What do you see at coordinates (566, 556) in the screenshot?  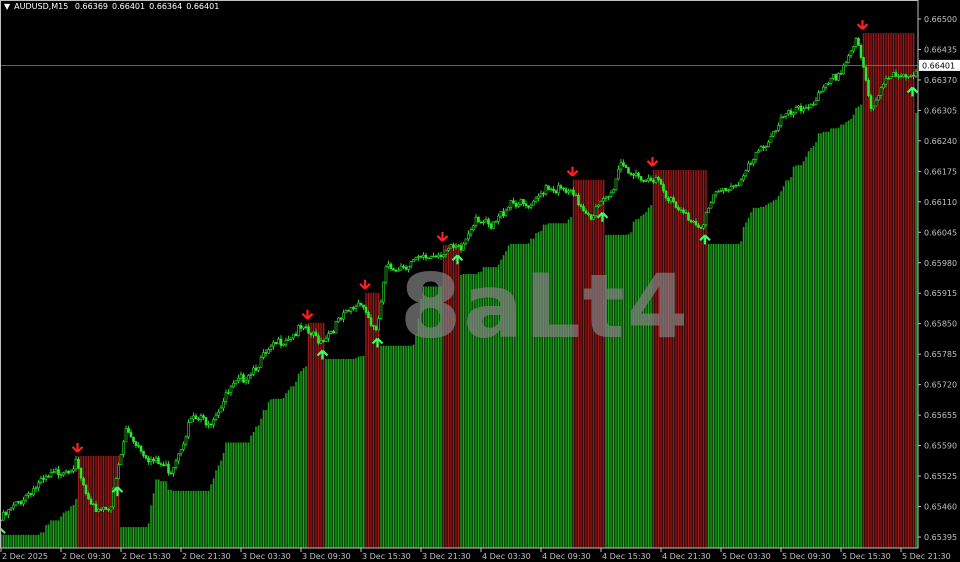 I see `time-tick-label: 4 Dec 09:30` at bounding box center [566, 556].